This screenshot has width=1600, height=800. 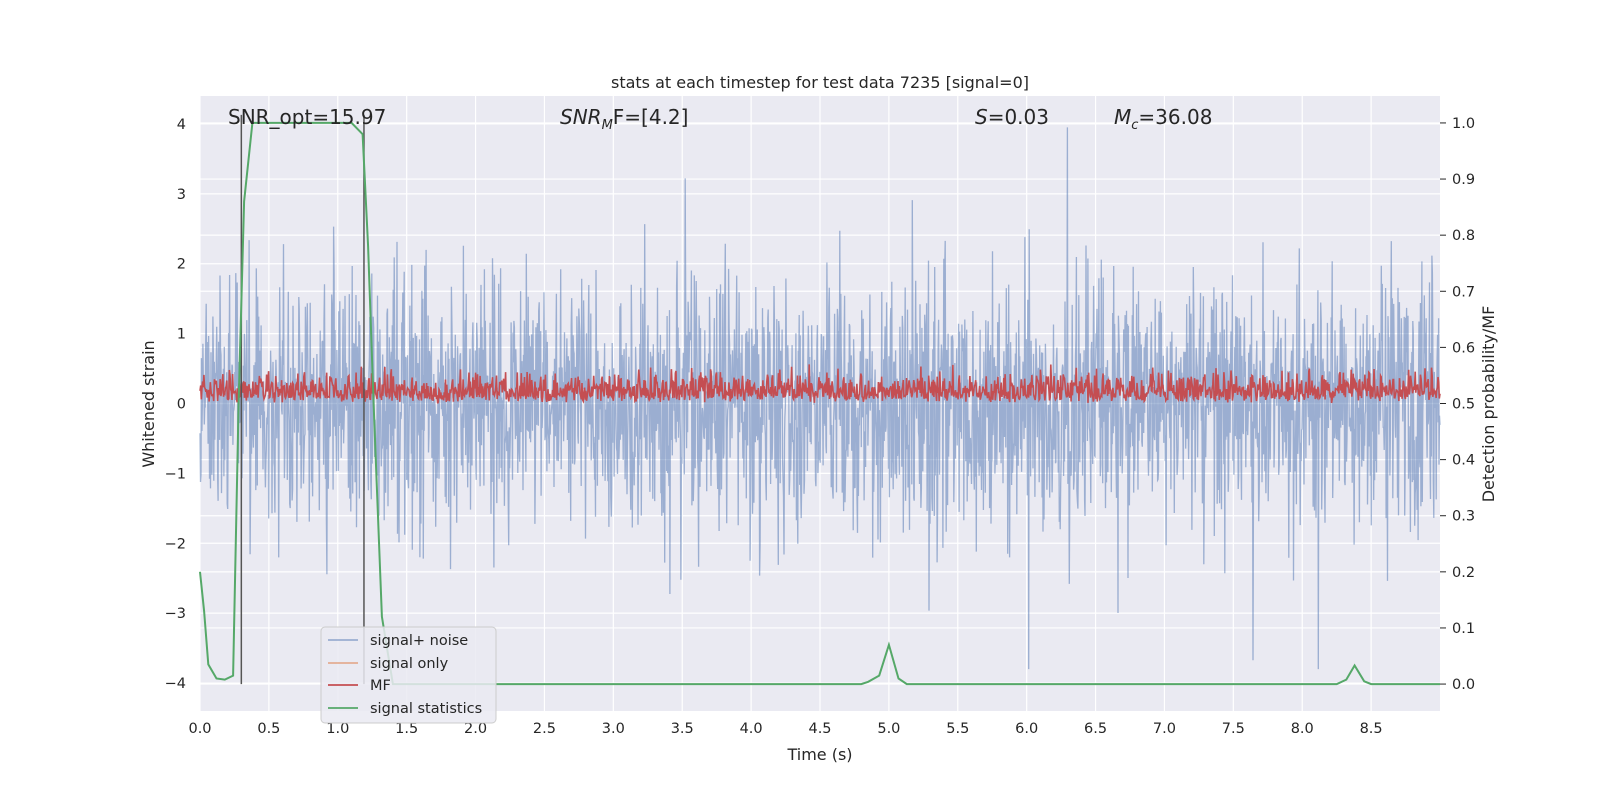 What do you see at coordinates (175, 404) in the screenshot?
I see `y-ticks: −4 −3 −2 −1 0 1 2 3 4` at bounding box center [175, 404].